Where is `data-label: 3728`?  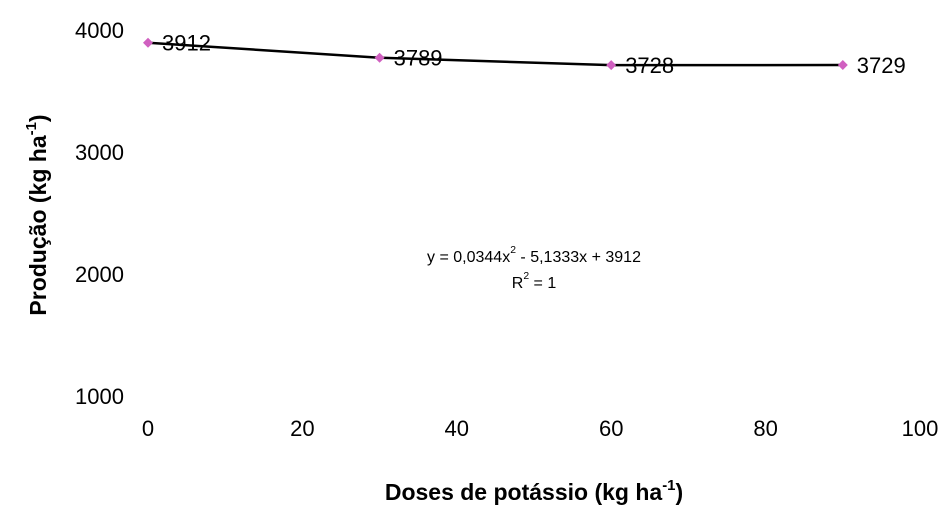
data-label: 3728 is located at coordinates (649, 65).